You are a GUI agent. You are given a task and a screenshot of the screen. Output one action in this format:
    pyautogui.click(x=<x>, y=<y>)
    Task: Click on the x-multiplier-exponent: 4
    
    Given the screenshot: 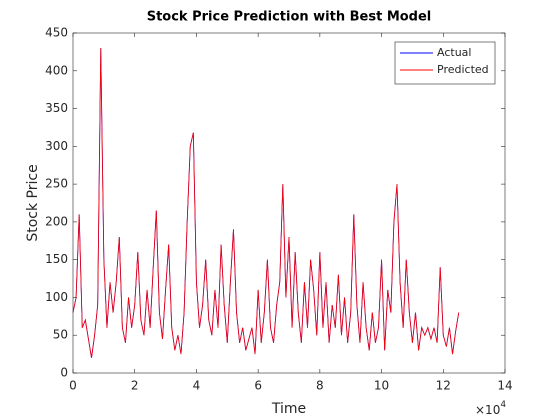 What is the action you would take?
    pyautogui.click(x=503, y=405)
    